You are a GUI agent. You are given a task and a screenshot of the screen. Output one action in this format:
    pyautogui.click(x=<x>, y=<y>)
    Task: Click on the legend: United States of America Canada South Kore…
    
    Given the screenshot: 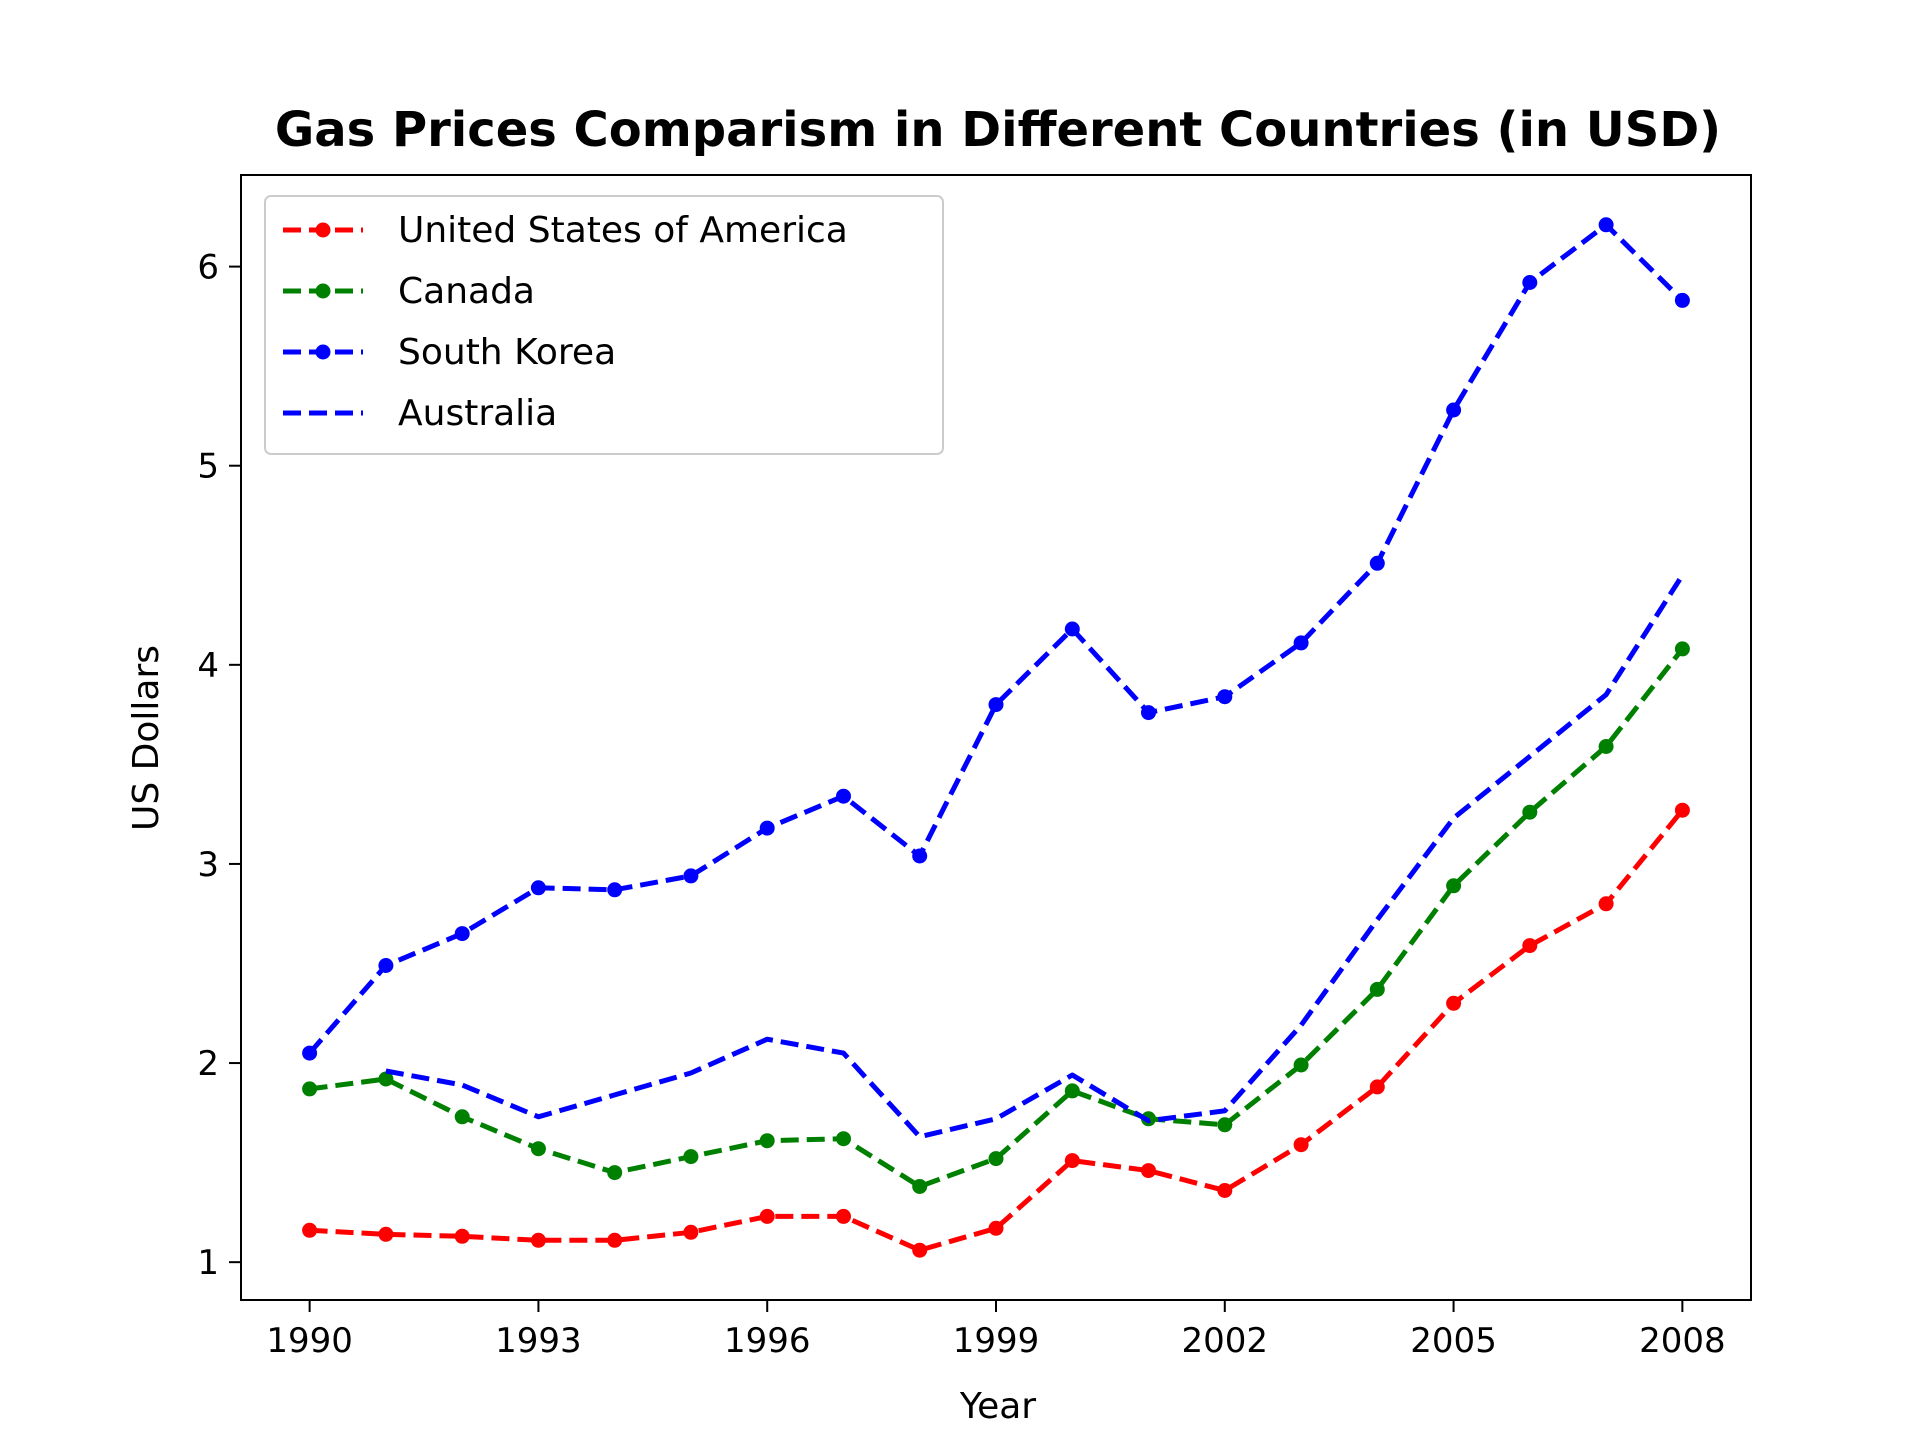 What is the action you would take?
    pyautogui.click(x=604, y=325)
    